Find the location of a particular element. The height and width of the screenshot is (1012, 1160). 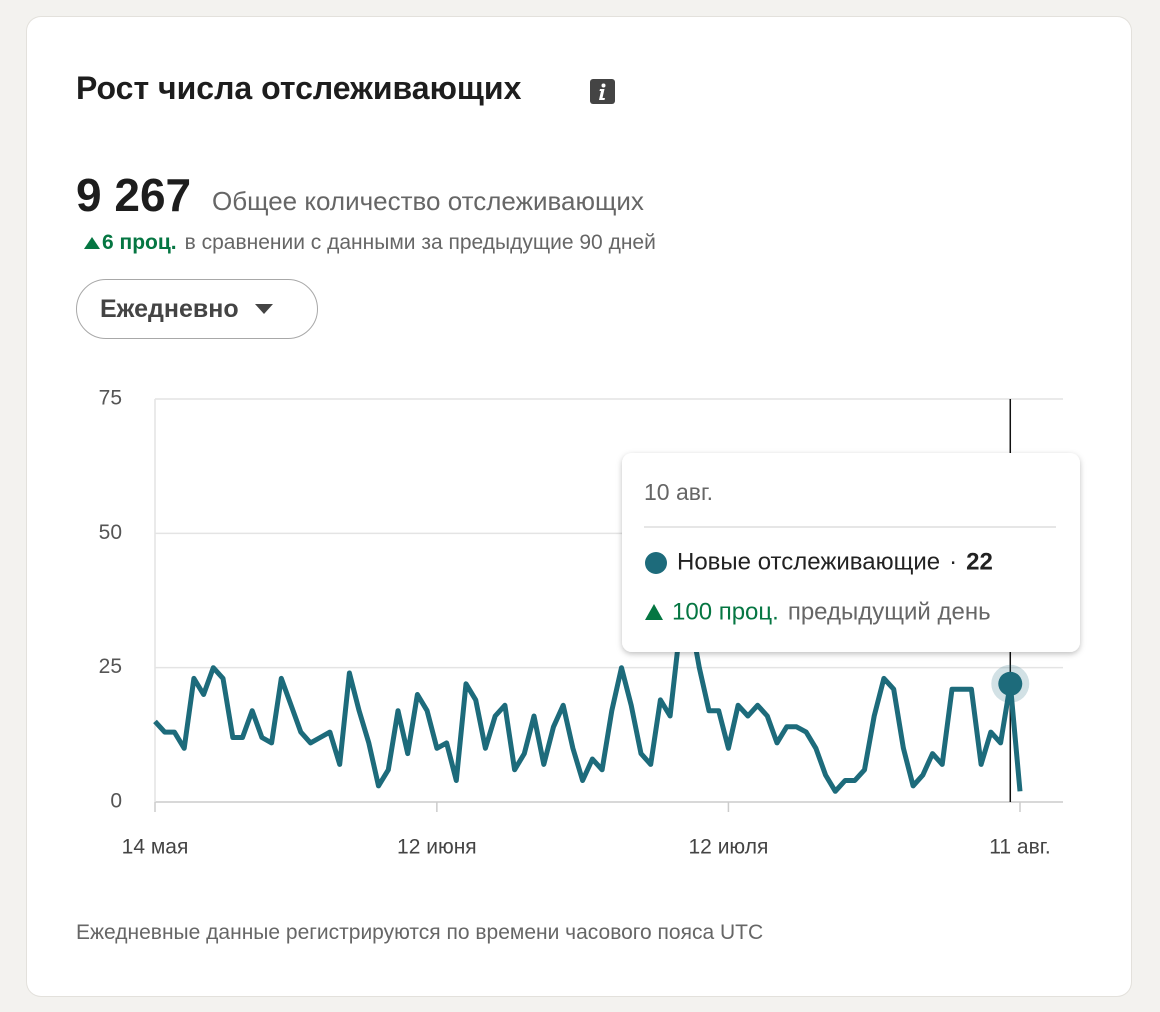

frequency-dropdown: Ежедневно is located at coordinates (197, 309).